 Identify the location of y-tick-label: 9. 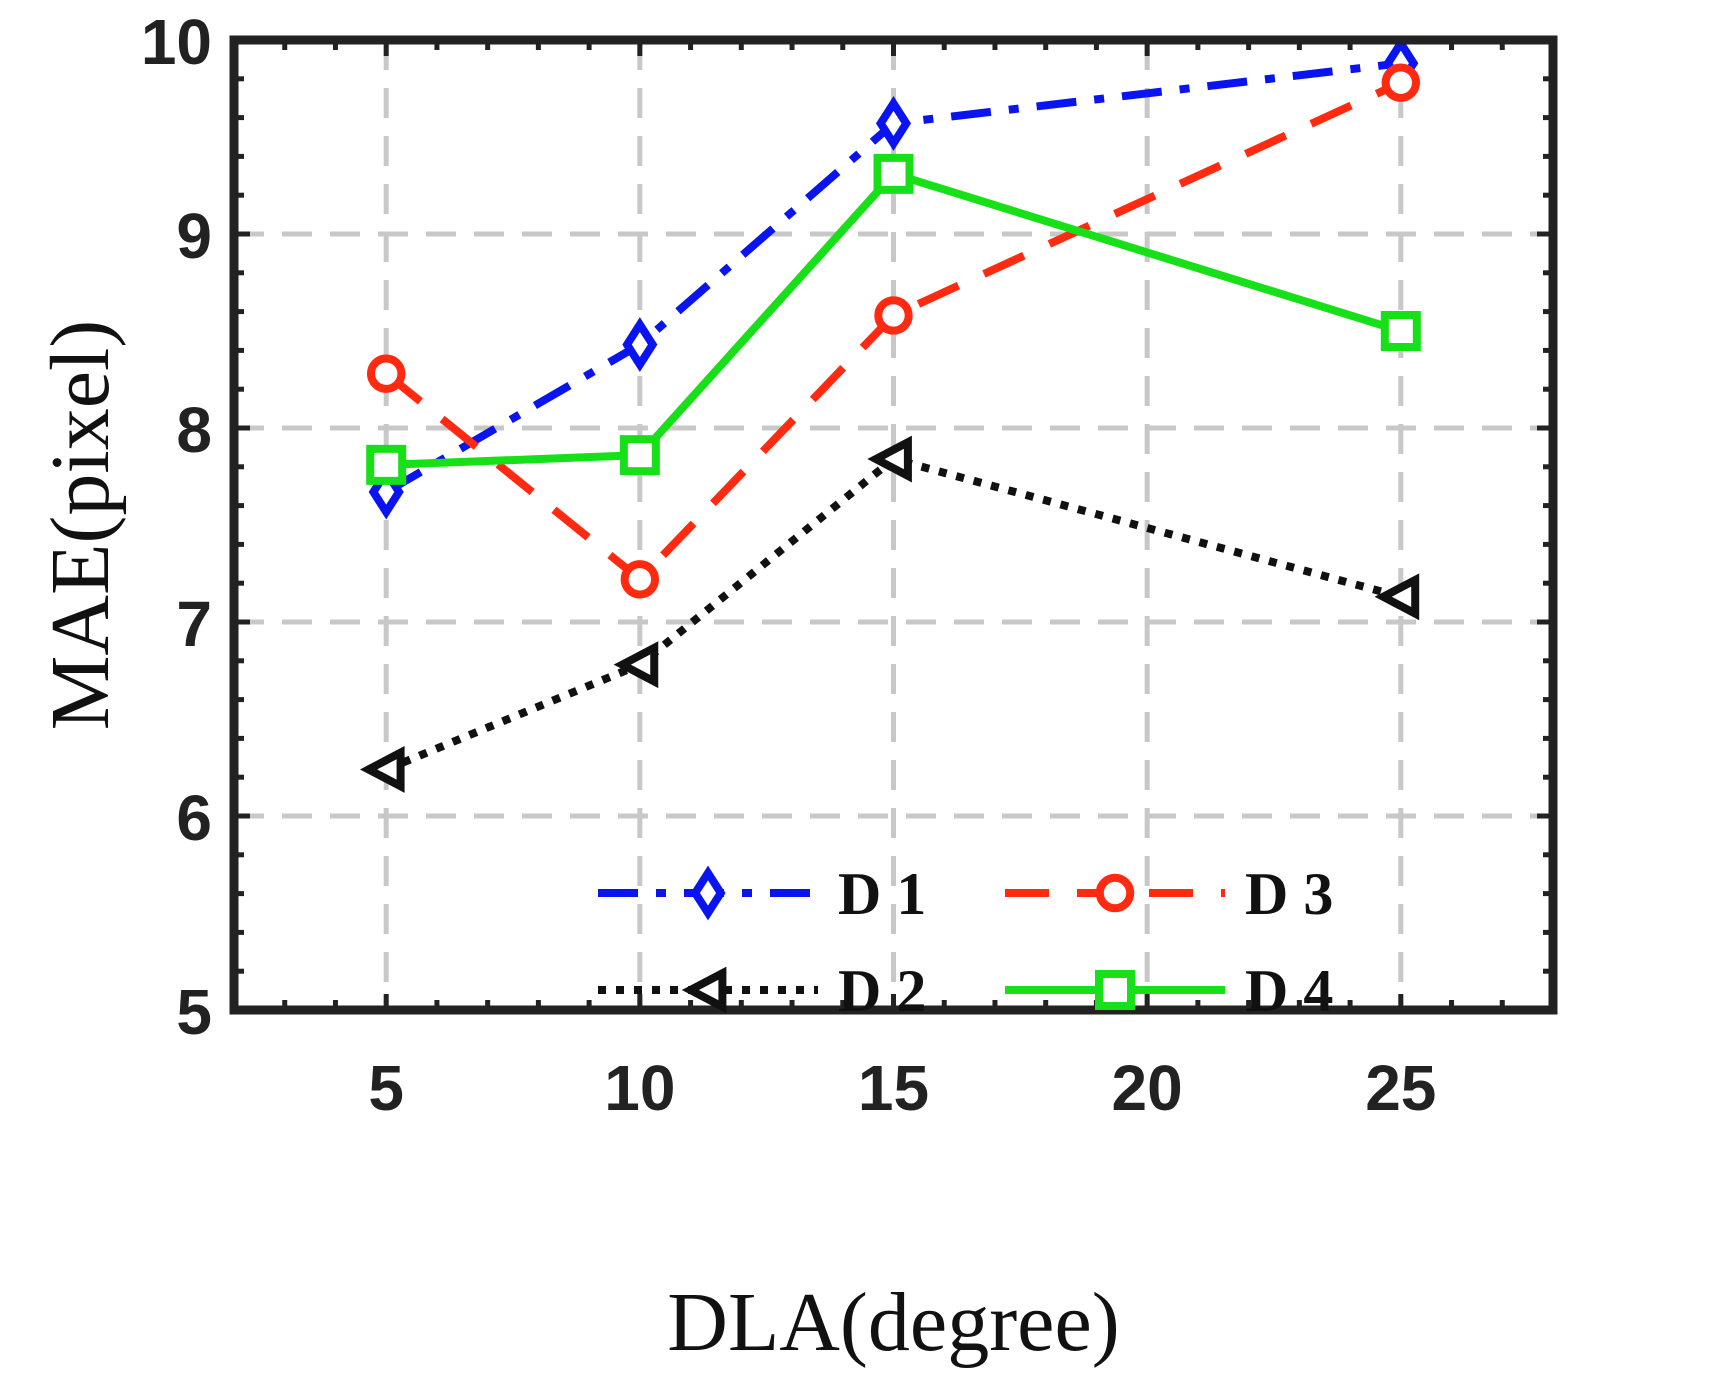
(194, 236).